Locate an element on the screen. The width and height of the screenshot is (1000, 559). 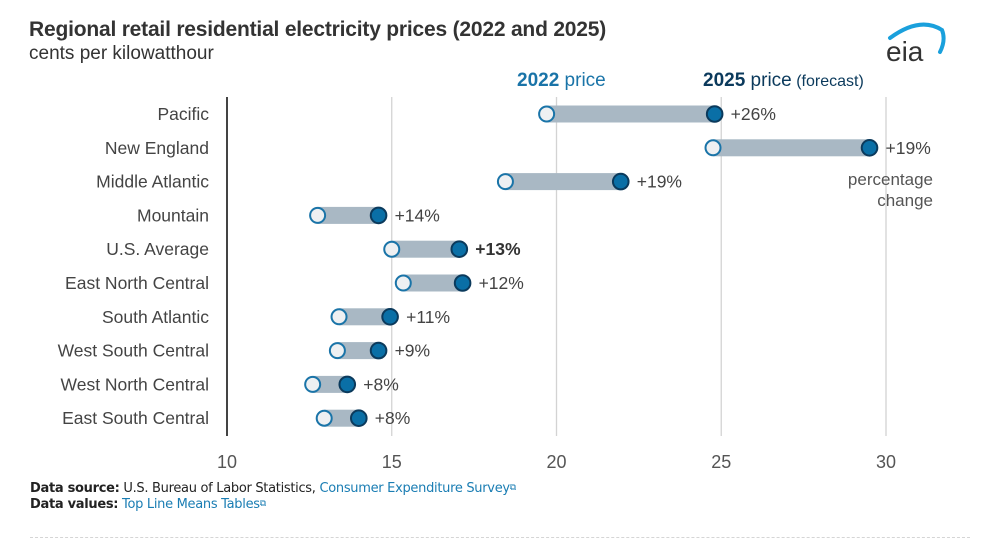
chart-row: West North Central +8% is located at coordinates (230, 384).